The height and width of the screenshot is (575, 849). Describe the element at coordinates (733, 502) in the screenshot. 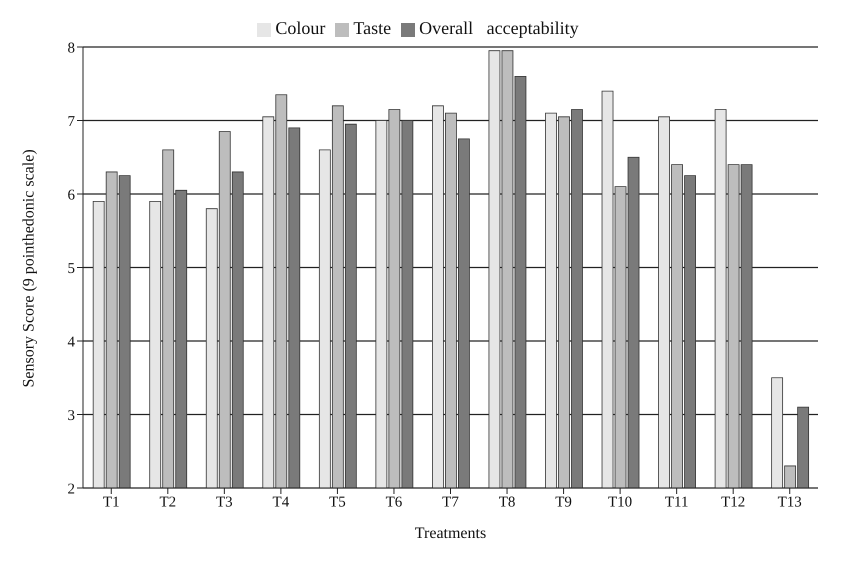

I see `x-tick-label: T12` at that location.